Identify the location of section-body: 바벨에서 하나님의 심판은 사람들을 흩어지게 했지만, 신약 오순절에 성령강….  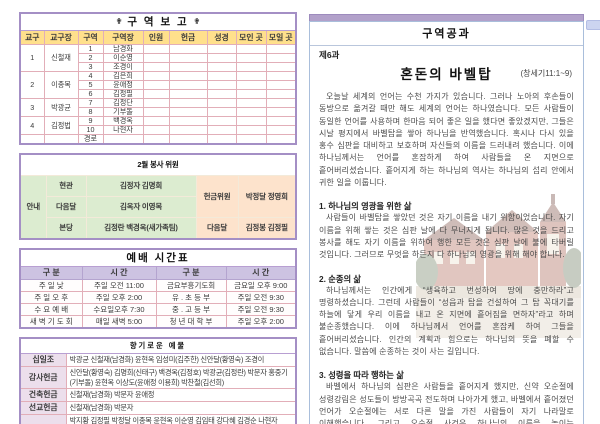
(446, 403).